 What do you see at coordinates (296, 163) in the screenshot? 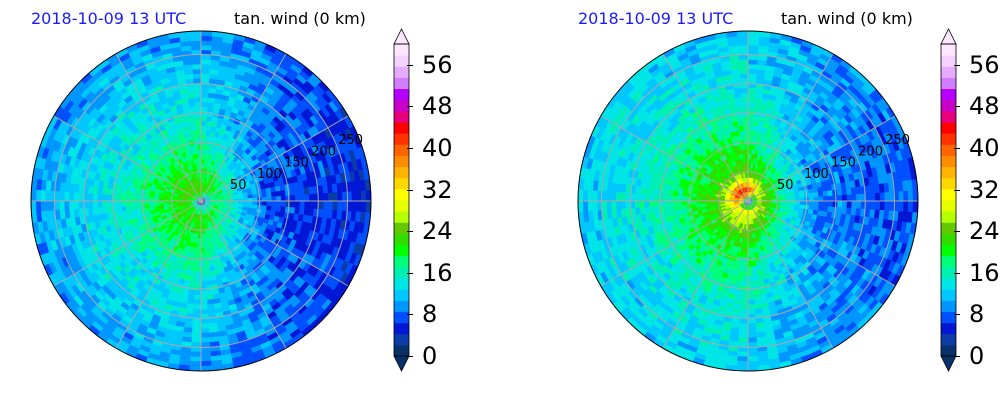
I see `radial-tick-label: 150` at bounding box center [296, 163].